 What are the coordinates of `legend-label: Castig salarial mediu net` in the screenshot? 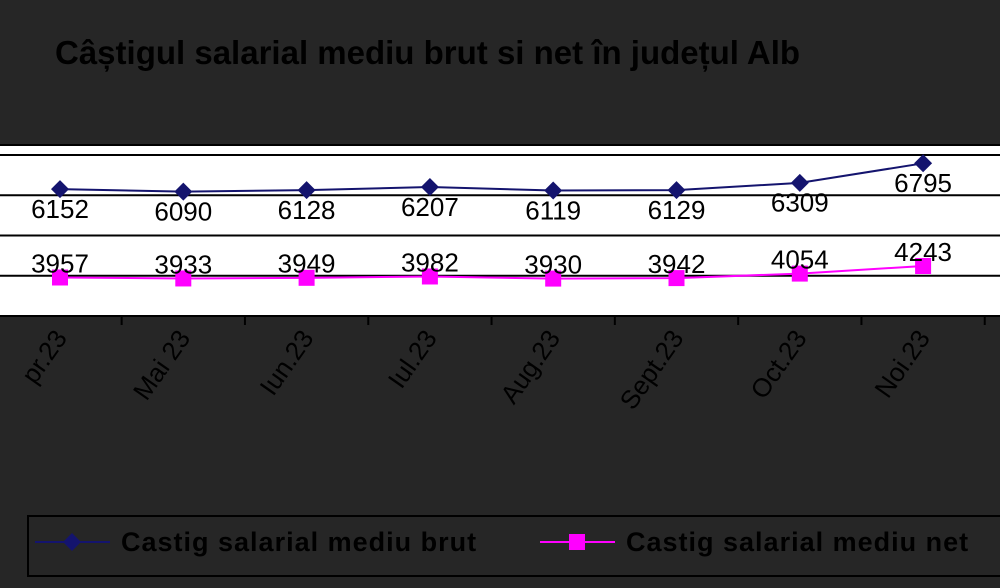 It's located at (797, 542).